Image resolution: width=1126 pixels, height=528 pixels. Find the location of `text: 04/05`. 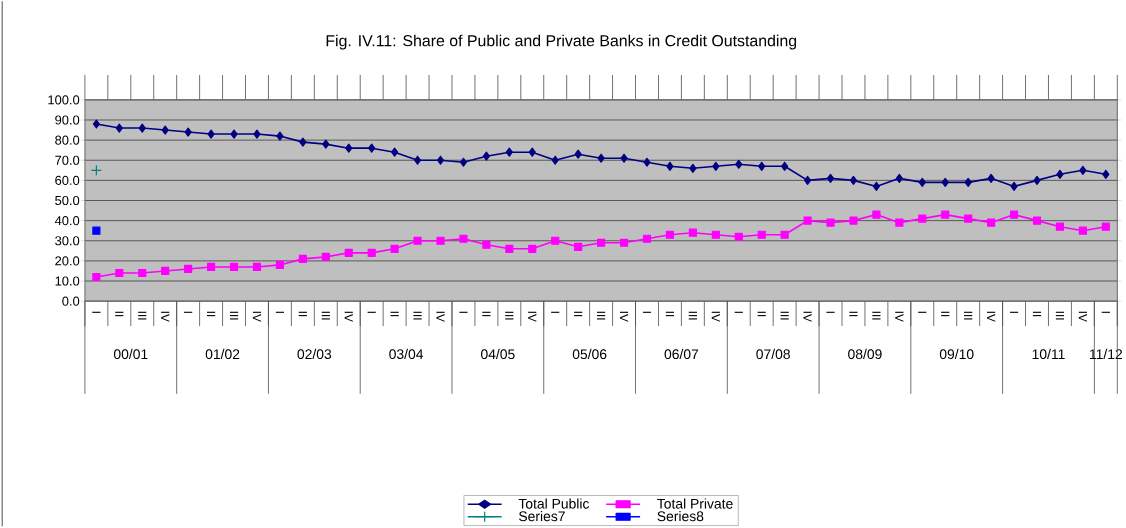

text: 04/05 is located at coordinates (498, 354).